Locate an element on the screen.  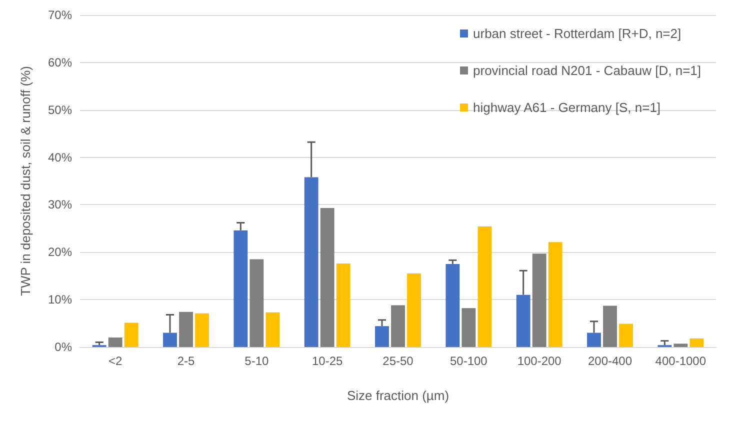
y-tick-label: 30% is located at coordinates (60, 205).